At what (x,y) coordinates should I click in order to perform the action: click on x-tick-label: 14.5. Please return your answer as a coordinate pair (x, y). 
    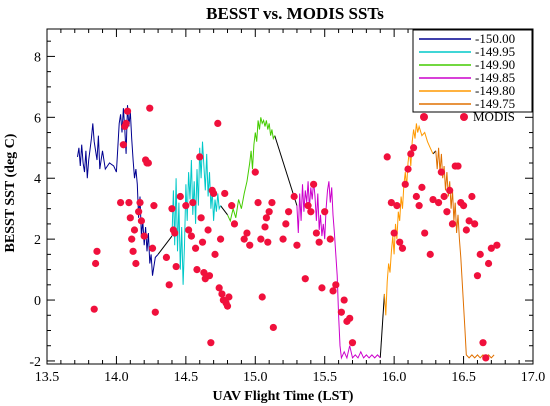
    Looking at the image, I should click on (186, 377).